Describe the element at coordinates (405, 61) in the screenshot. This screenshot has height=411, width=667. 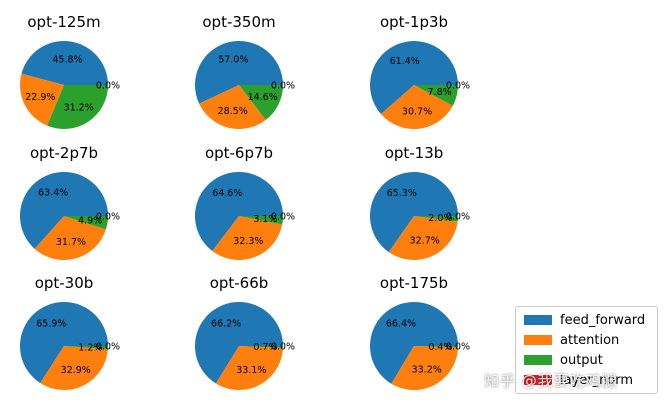
I see `pie-label-feed_forward: 61.4%` at that location.